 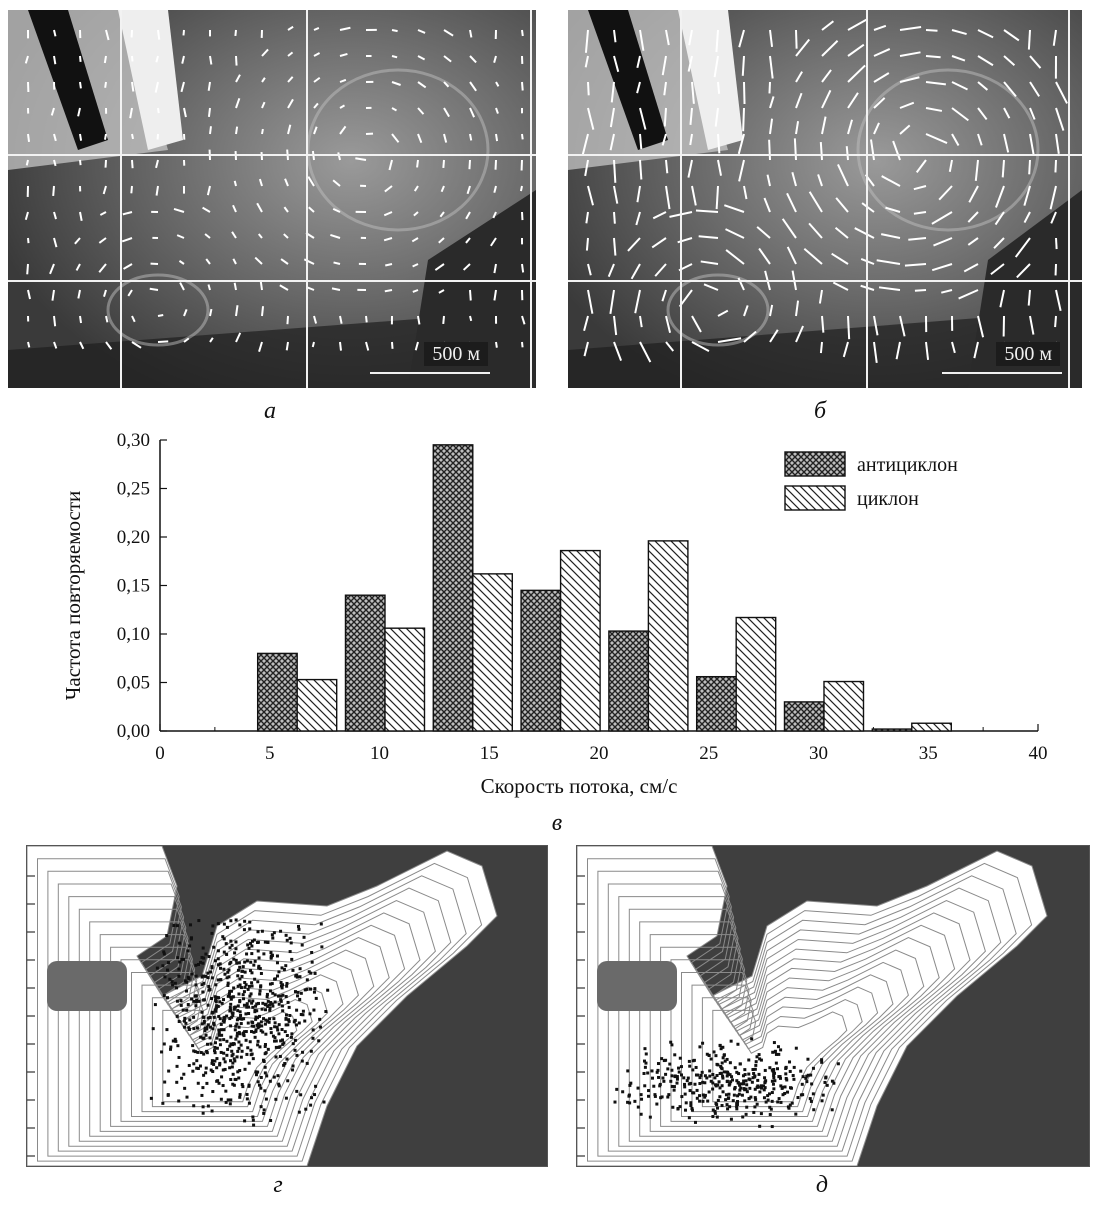 I want to click on island, so click(x=637, y=986).